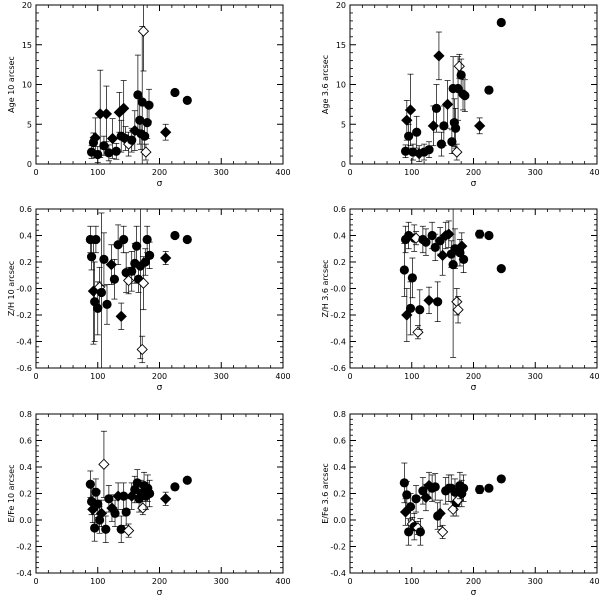 This screenshot has height=598, width=600. Describe the element at coordinates (24, 289) in the screenshot. I see `y-tick-label: -0.0` at that location.